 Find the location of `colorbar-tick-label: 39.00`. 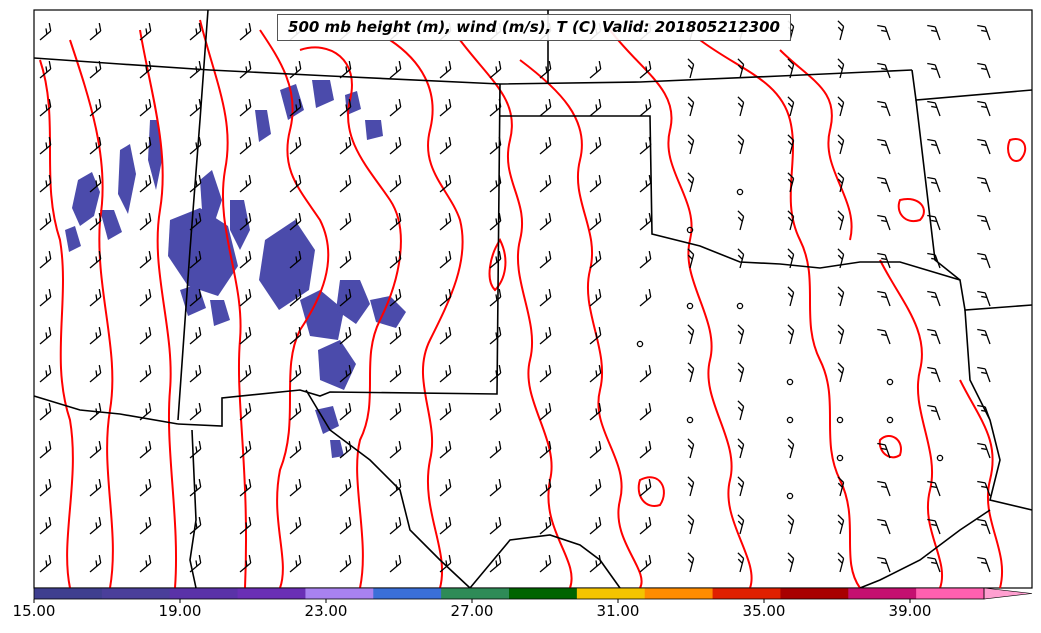

colorbar-tick-label: 39.00 is located at coordinates (910, 611).